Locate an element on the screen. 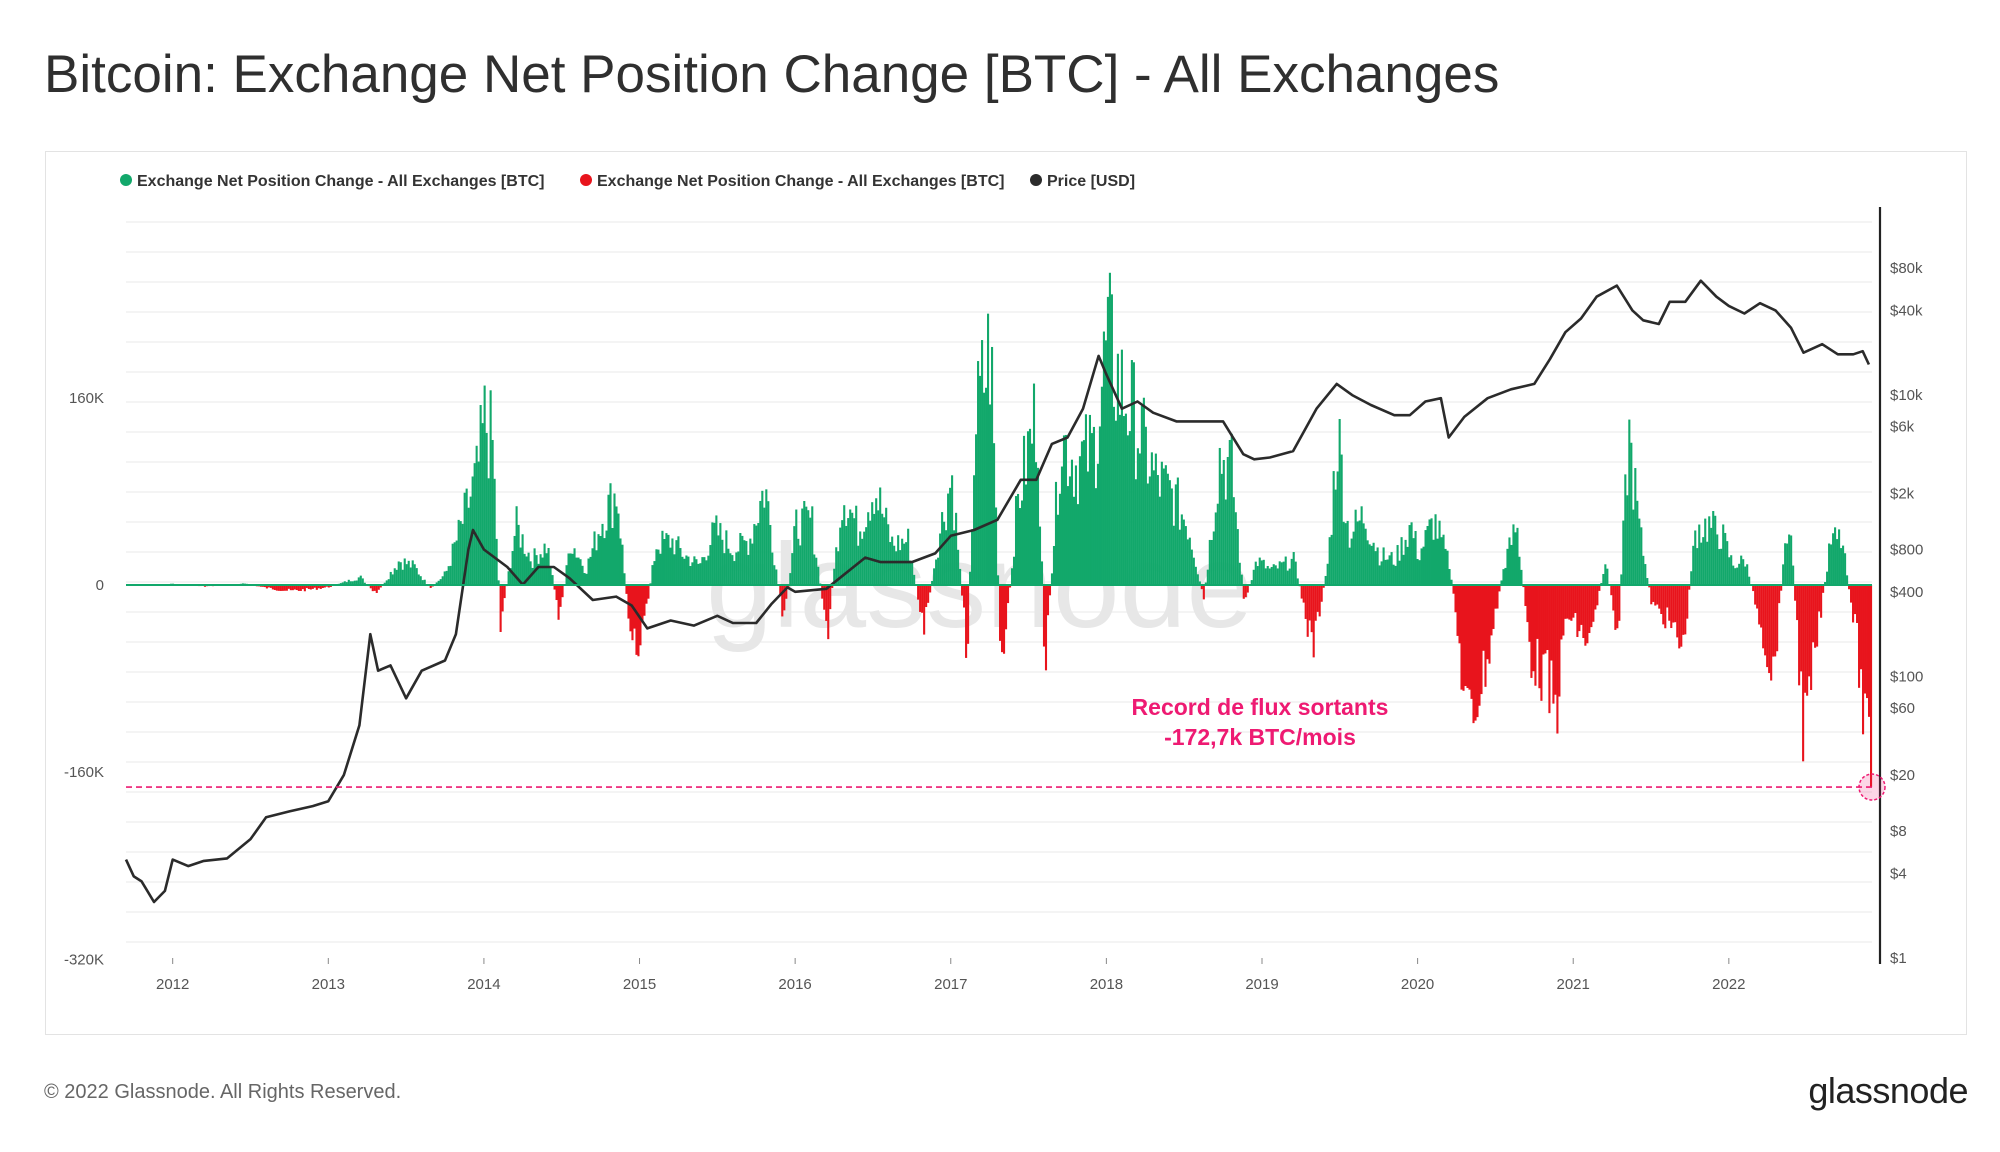  record-outflow-marker is located at coordinates (1872, 787).